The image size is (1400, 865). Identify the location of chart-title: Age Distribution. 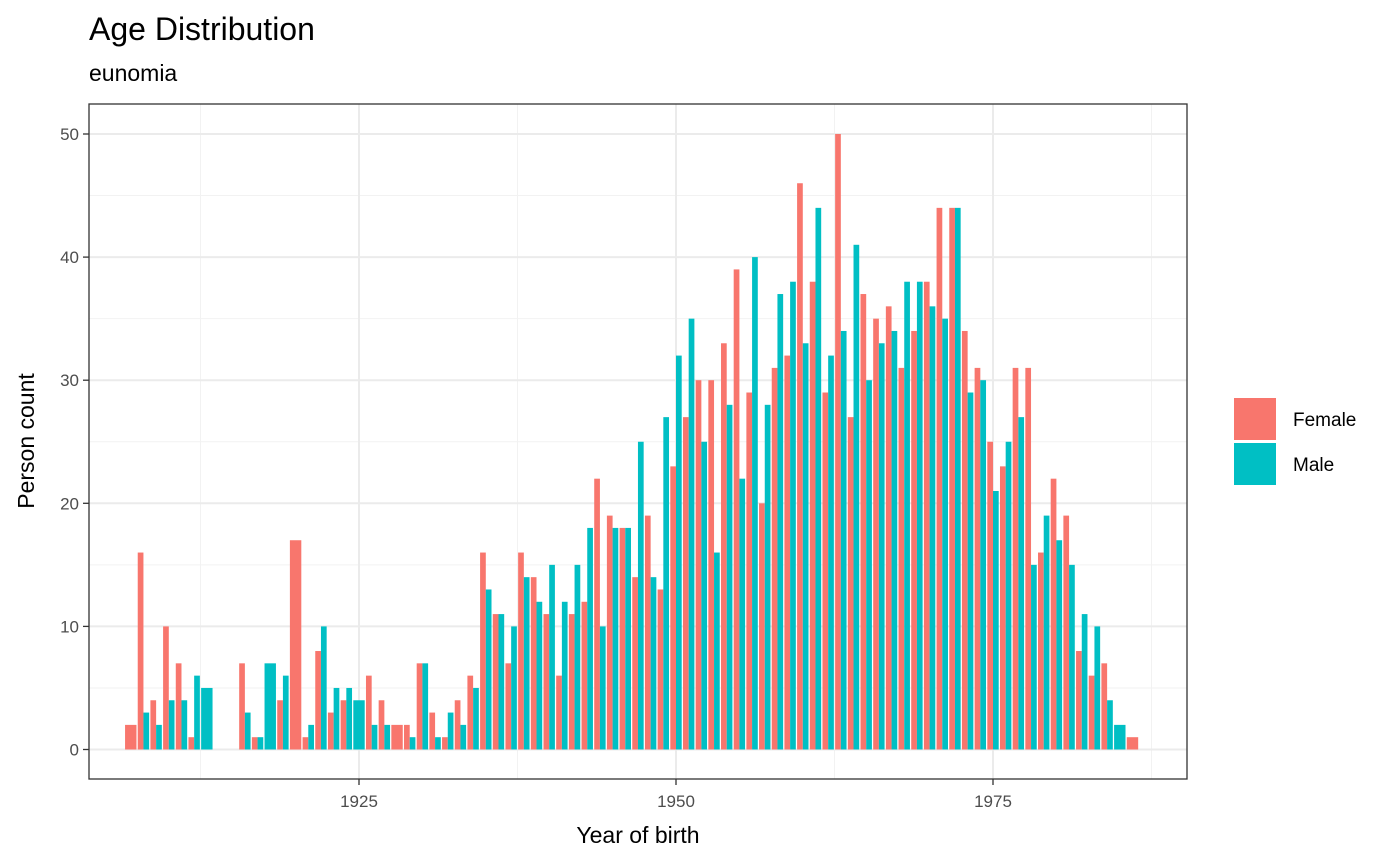
(202, 29).